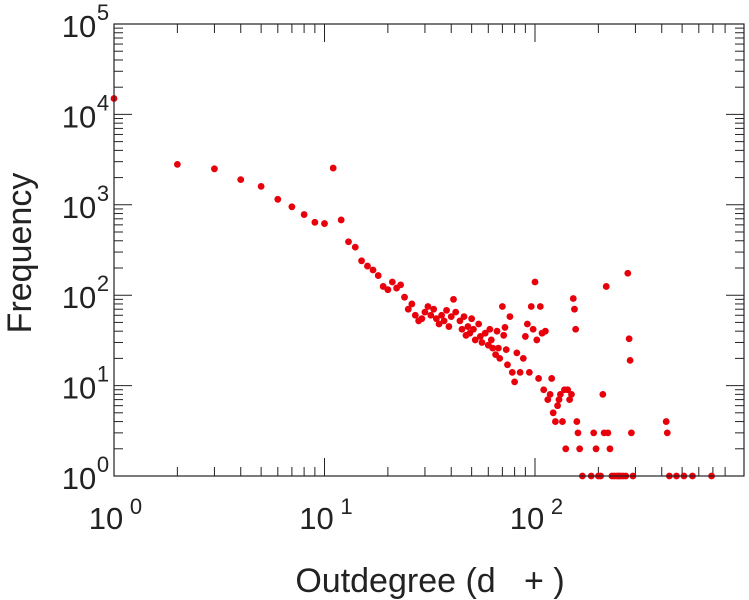 The image size is (749, 600). Describe the element at coordinates (85, 474) in the screenshot. I see `y-tick-label: 10 0` at that location.